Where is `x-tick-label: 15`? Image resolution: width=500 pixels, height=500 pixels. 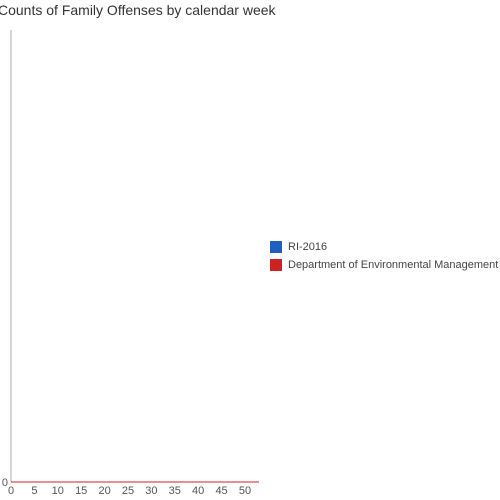 x-tick-label: 15 is located at coordinates (81, 491).